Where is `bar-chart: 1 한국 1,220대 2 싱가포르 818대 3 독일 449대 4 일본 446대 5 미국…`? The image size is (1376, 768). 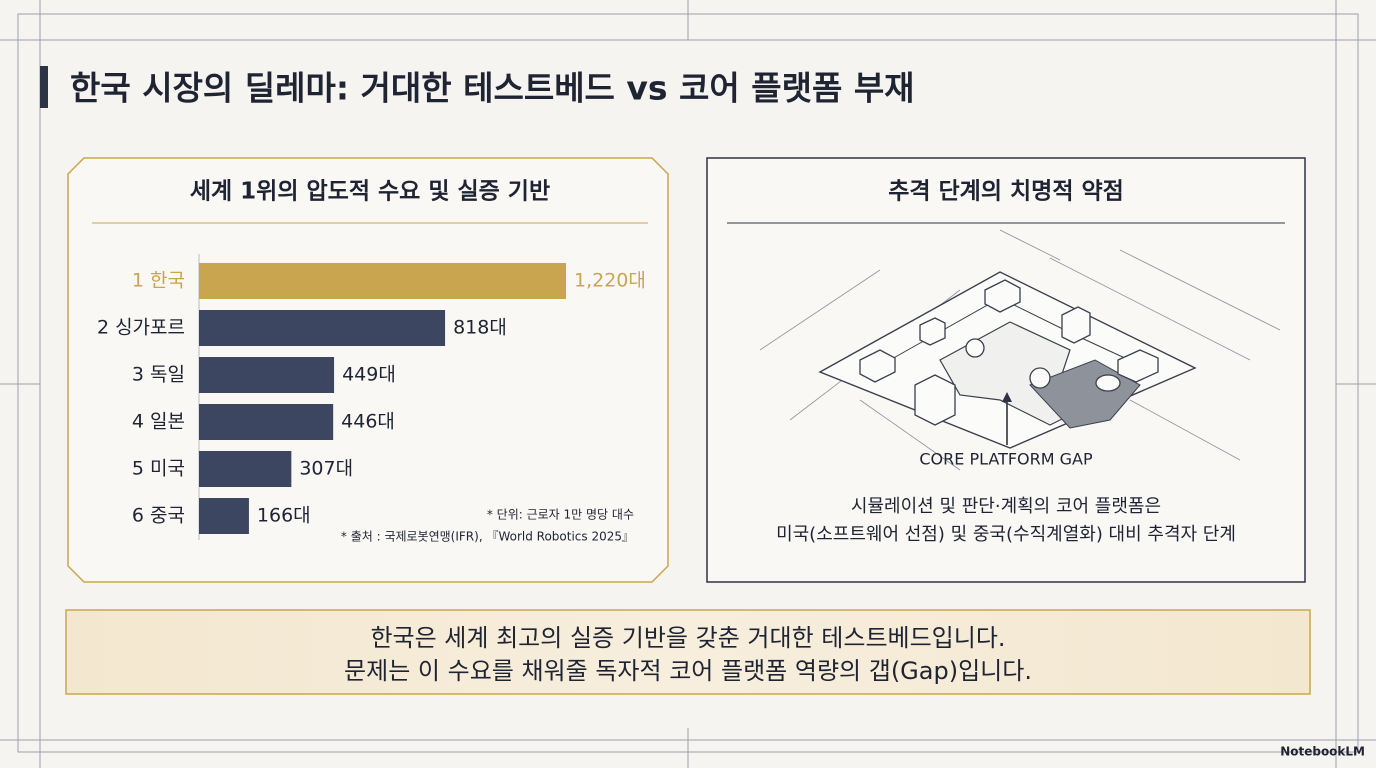 bar-chart: 1 한국 1,220대 2 싱가포르 818대 3 독일 449대 4 일본 446대 5 미국… is located at coordinates (371, 398).